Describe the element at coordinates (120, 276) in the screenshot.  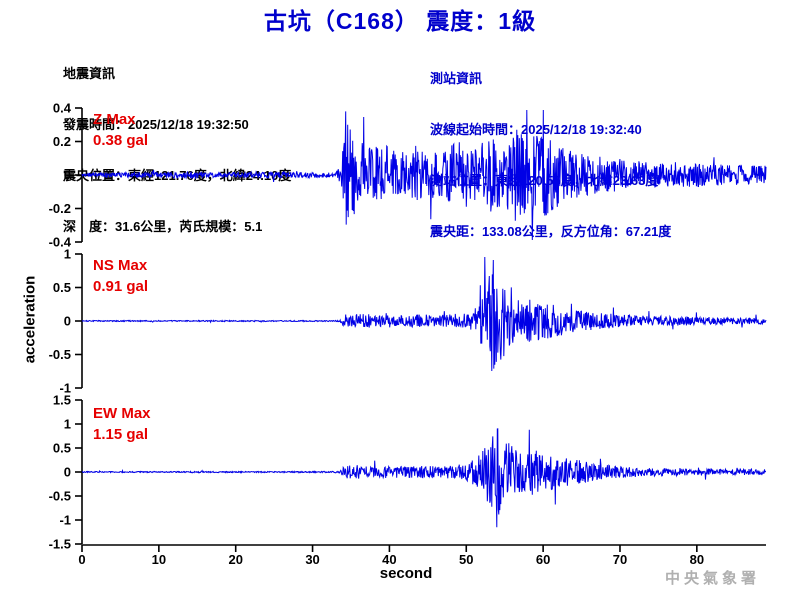
I see `ns-max-label: NS Max 0.91 gal` at that location.